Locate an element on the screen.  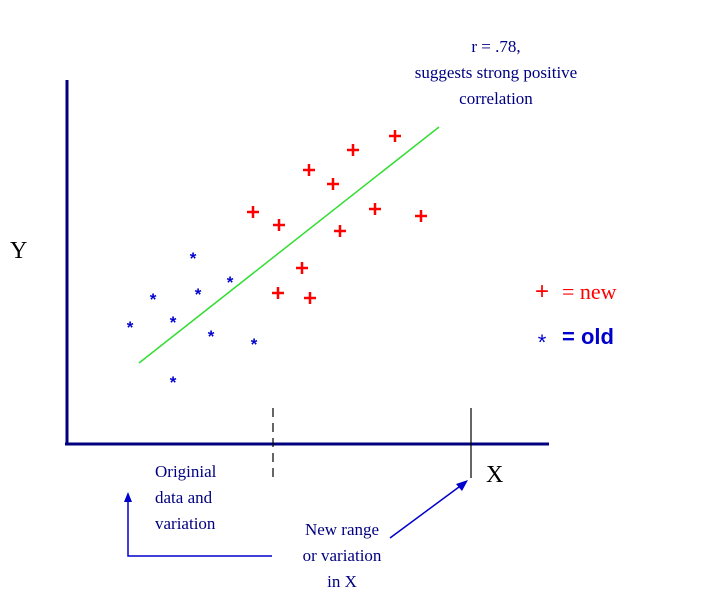
legend-old-marker: * is located at coordinates (542, 342).